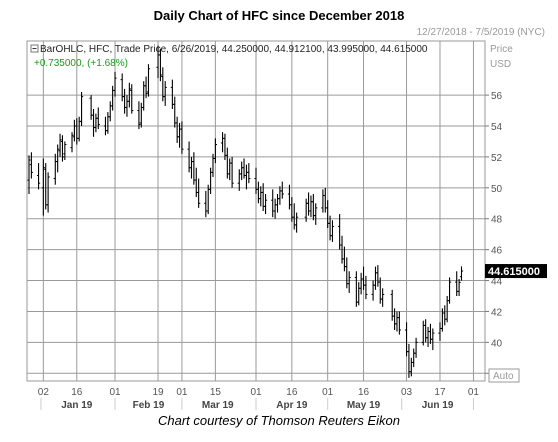  Describe the element at coordinates (279, 420) in the screenshot. I see `chart-caption: Chart courtesy of Thomson Reuters Eikon` at that location.